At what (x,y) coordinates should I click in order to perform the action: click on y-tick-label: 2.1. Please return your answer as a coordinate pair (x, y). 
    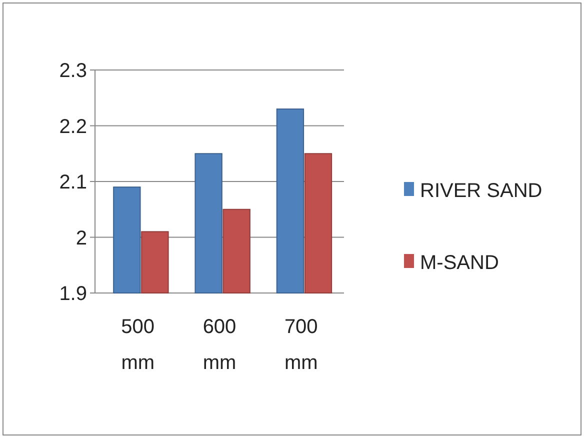
    Looking at the image, I should click on (73, 183).